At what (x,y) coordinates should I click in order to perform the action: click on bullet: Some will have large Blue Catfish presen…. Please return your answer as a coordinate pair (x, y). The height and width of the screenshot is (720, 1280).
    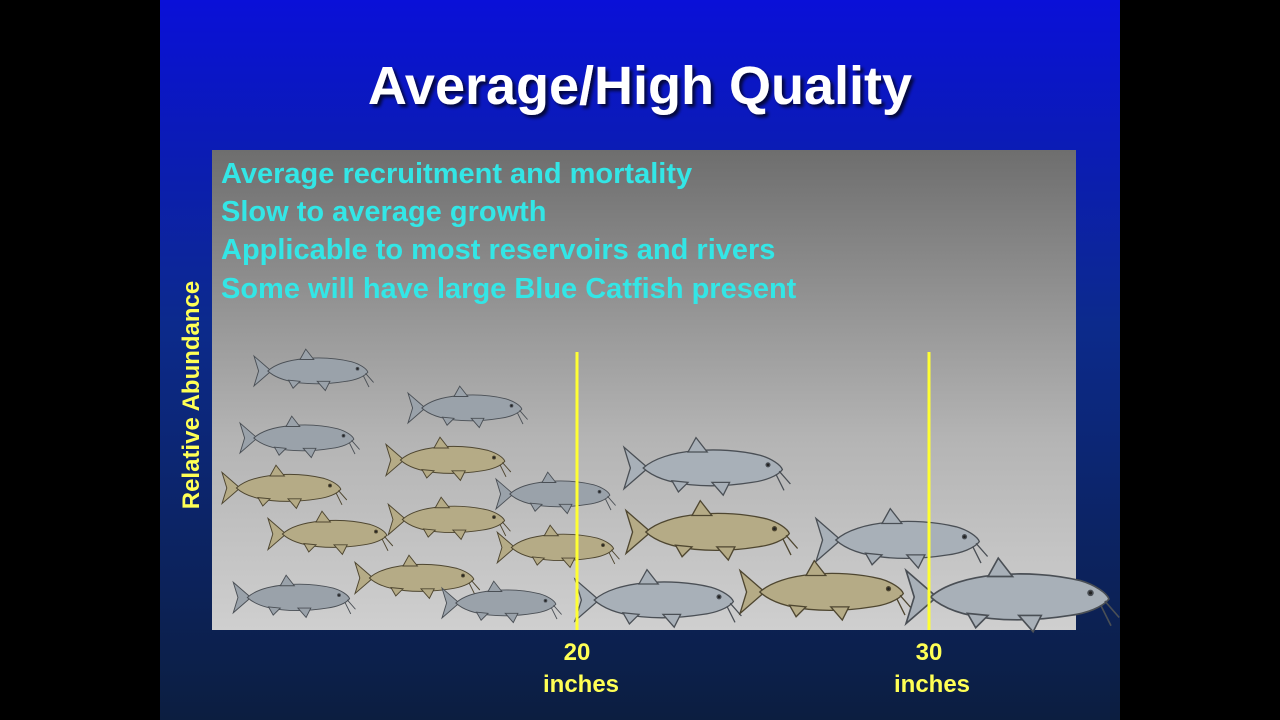
    Looking at the image, I should click on (509, 289).